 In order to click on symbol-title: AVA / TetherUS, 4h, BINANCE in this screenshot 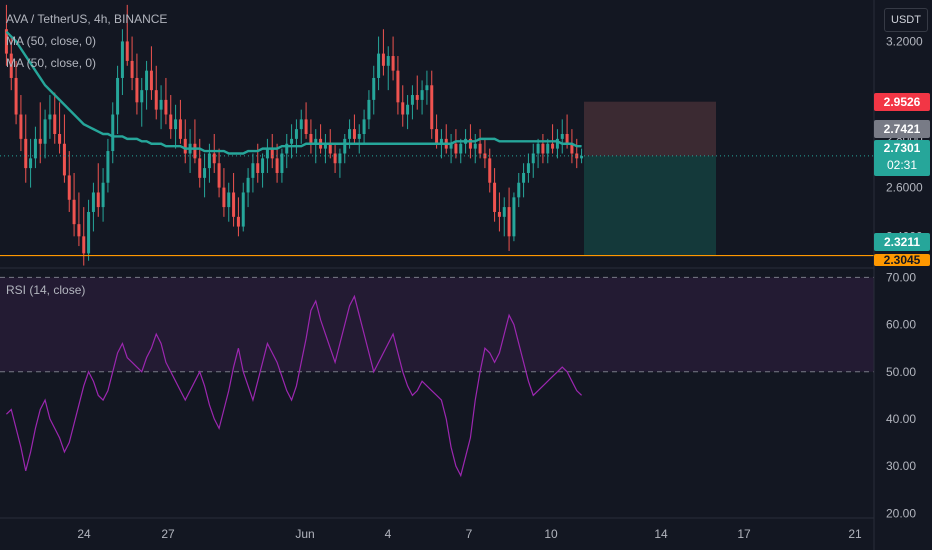, I will do `click(87, 19)`.